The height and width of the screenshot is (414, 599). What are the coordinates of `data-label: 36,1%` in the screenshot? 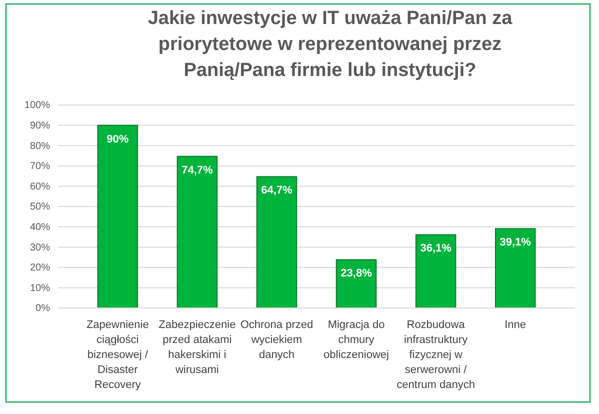 It's located at (436, 248).